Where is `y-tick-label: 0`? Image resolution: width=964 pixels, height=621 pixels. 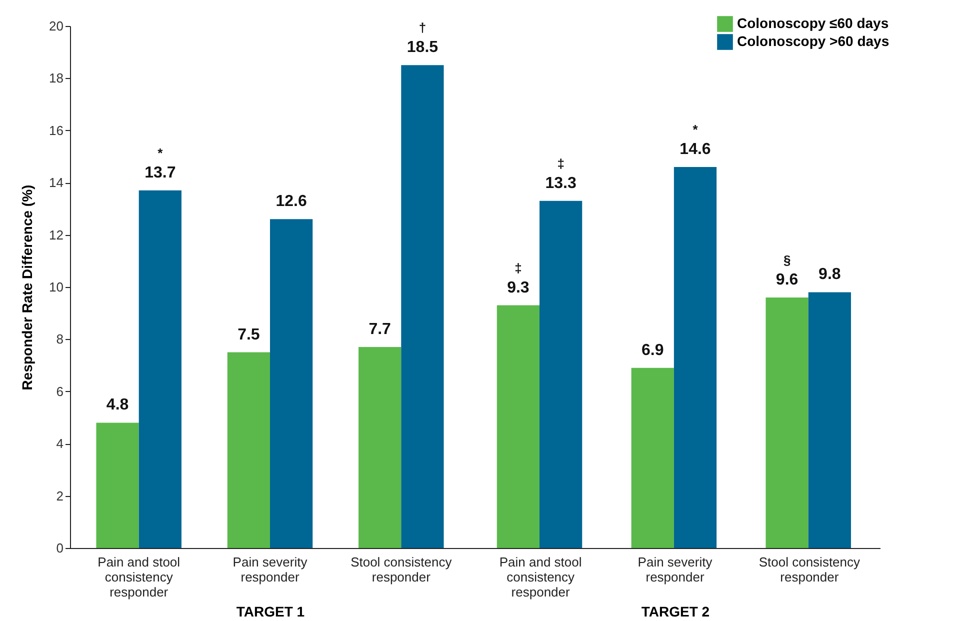
y-tick-label: 0 is located at coordinates (60, 548).